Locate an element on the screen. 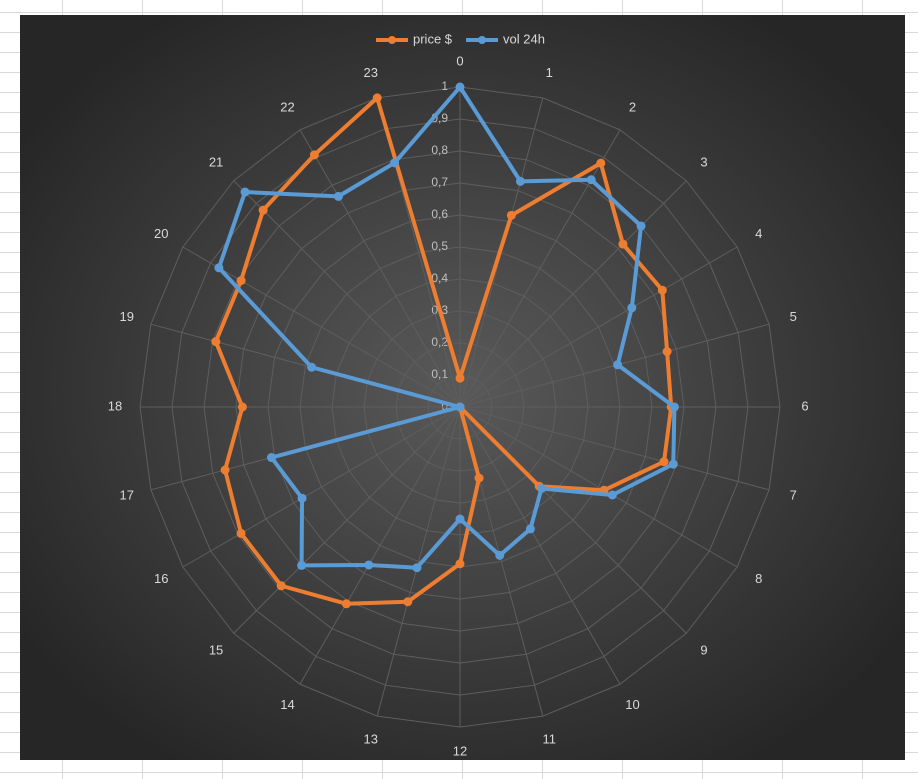  category-label: 1 is located at coordinates (549, 72).